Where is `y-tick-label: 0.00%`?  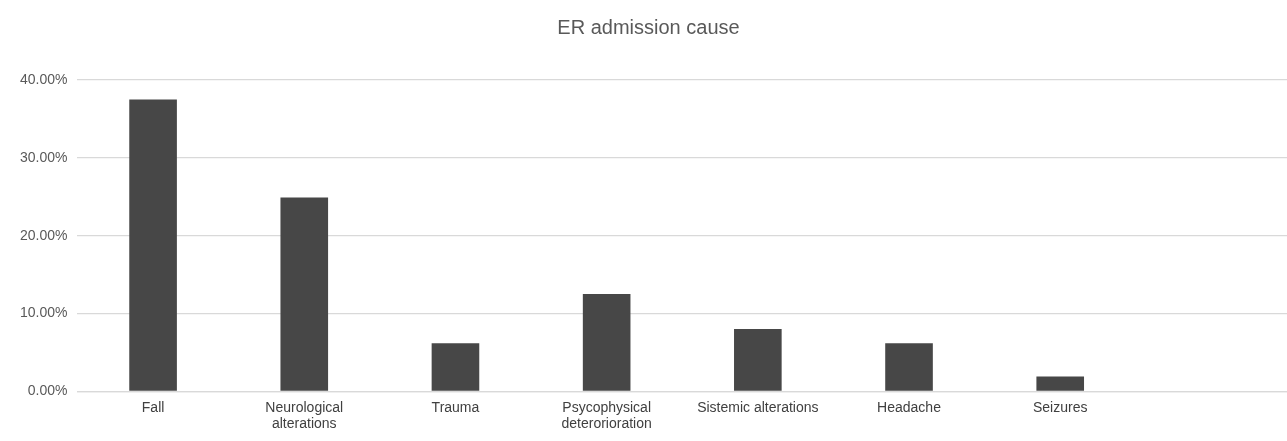 y-tick-label: 0.00% is located at coordinates (47, 390).